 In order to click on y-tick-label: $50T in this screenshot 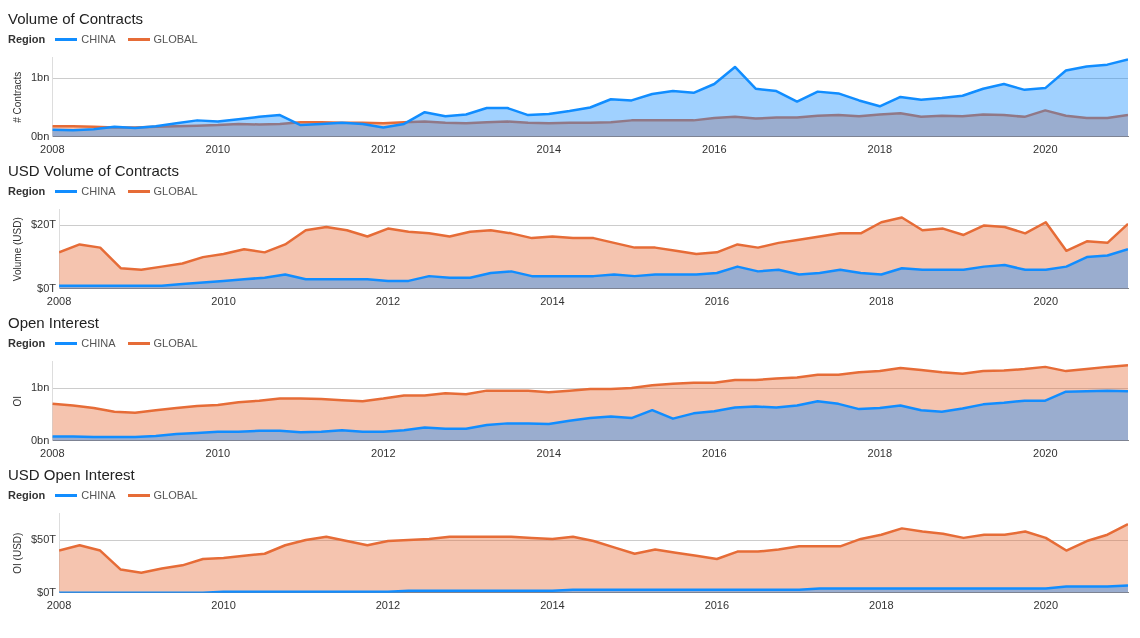, I will do `click(43, 539)`.